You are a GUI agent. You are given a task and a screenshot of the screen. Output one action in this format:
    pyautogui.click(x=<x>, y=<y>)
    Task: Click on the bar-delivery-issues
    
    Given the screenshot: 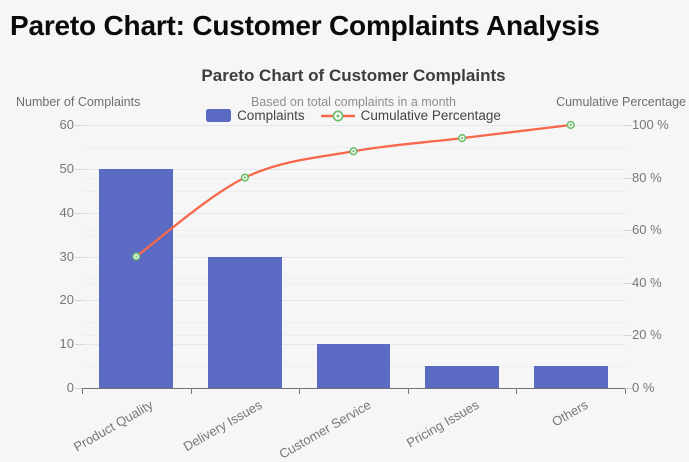 What is the action you would take?
    pyautogui.click(x=244, y=322)
    